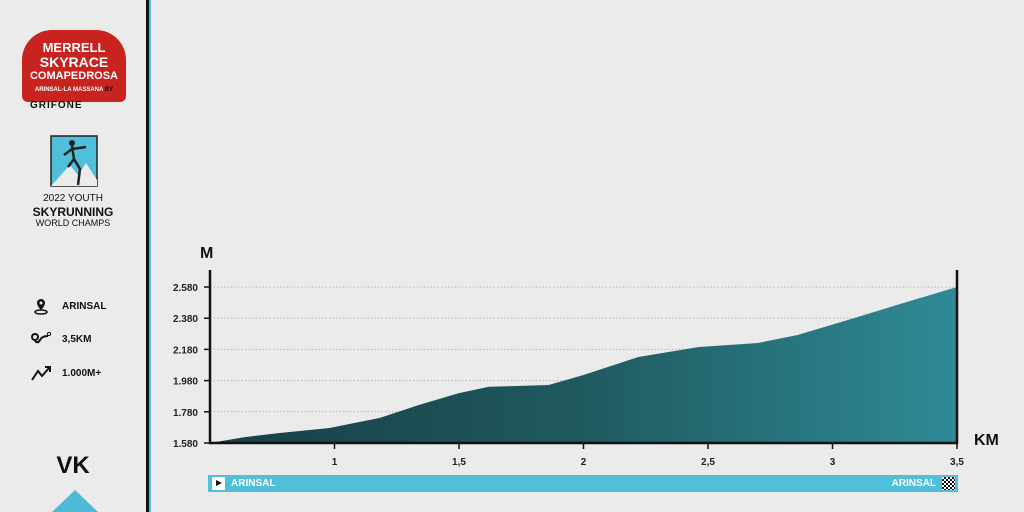  What do you see at coordinates (185, 319) in the screenshot?
I see `y-tick-label: 2.380` at bounding box center [185, 319].